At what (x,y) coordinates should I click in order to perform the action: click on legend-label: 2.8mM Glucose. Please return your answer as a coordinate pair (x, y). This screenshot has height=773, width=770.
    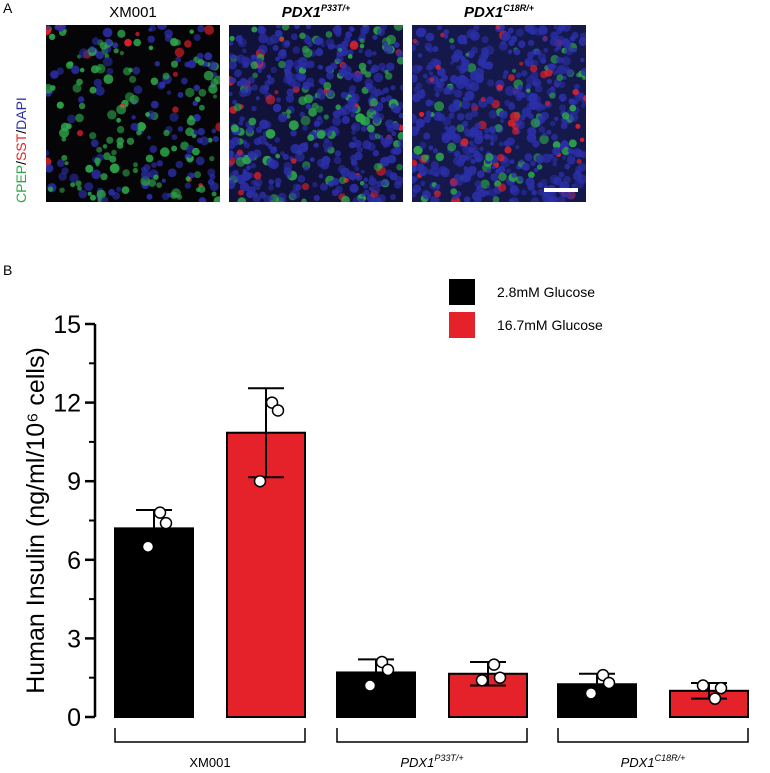
    Looking at the image, I should click on (546, 292).